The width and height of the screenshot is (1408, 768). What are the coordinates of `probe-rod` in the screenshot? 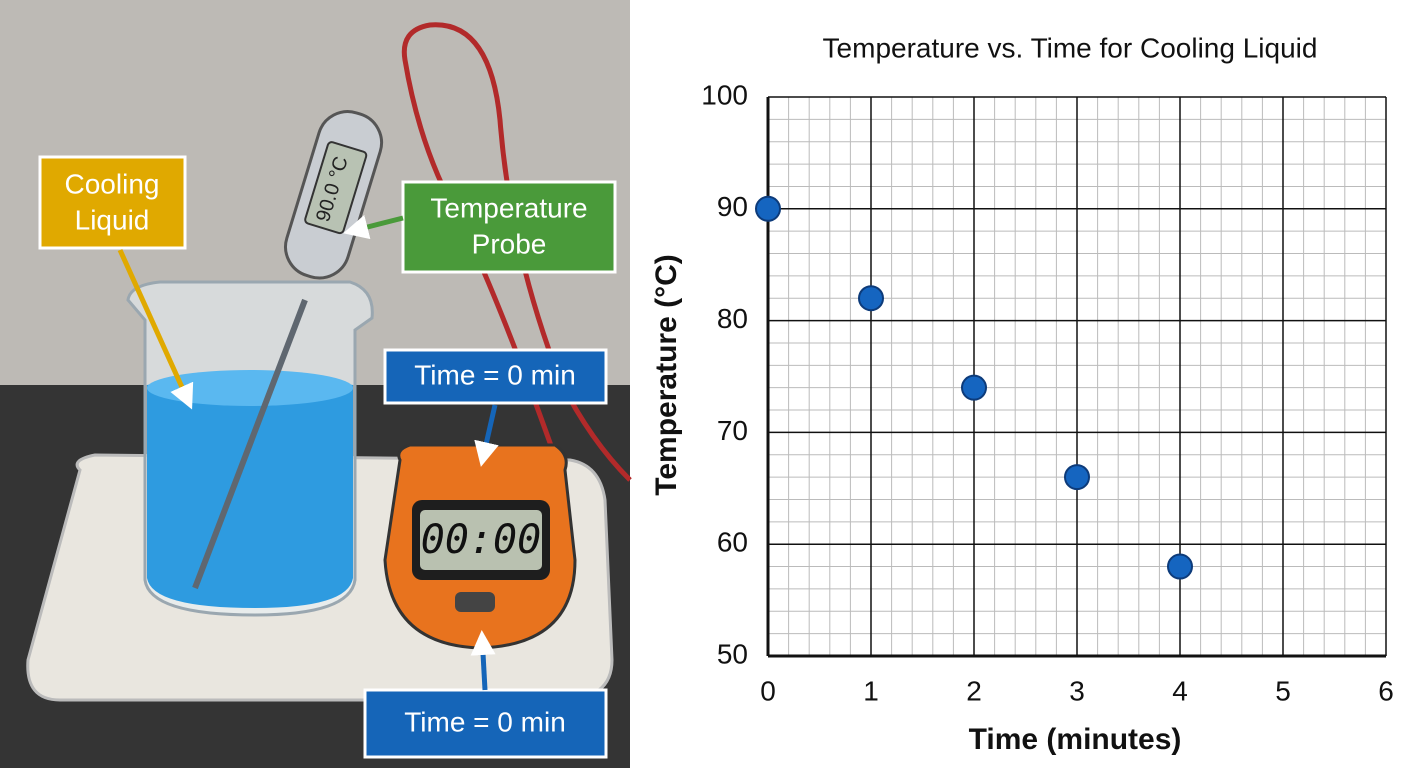 It's located at (250, 444).